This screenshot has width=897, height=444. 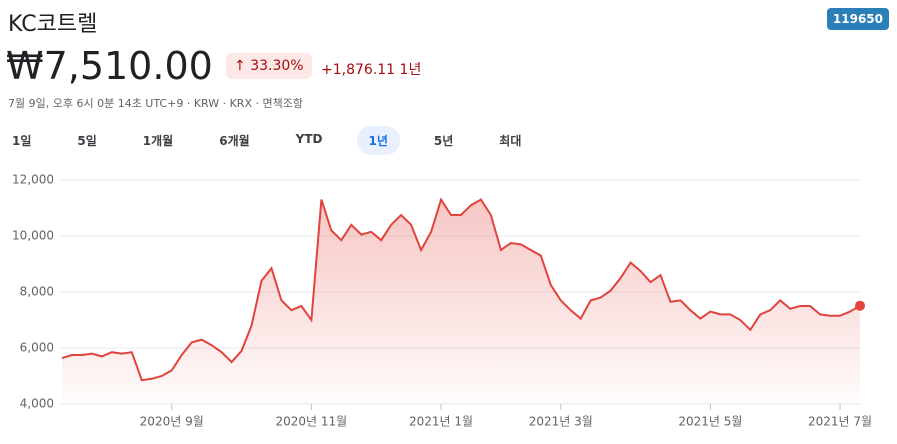 What do you see at coordinates (309, 139) in the screenshot?
I see `range-tab: YTD` at bounding box center [309, 139].